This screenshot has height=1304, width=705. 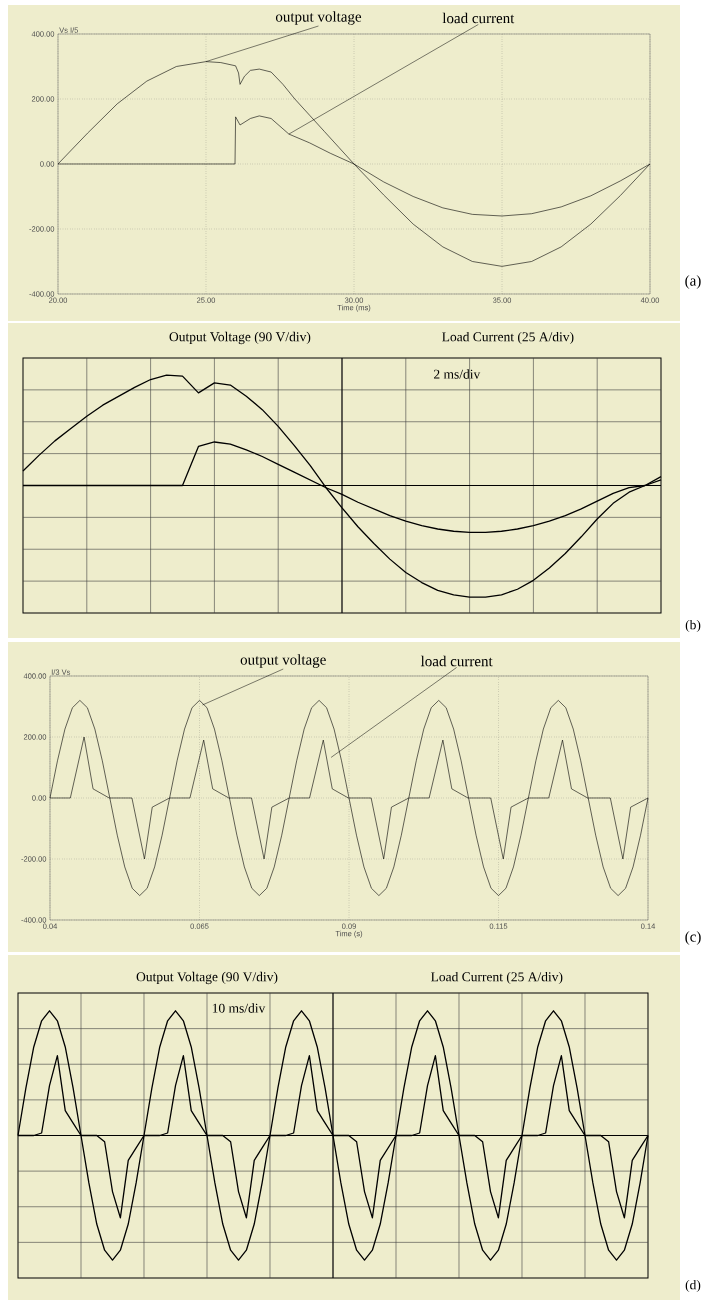 What do you see at coordinates (693, 626) in the screenshot?
I see `text: (b)` at bounding box center [693, 626].